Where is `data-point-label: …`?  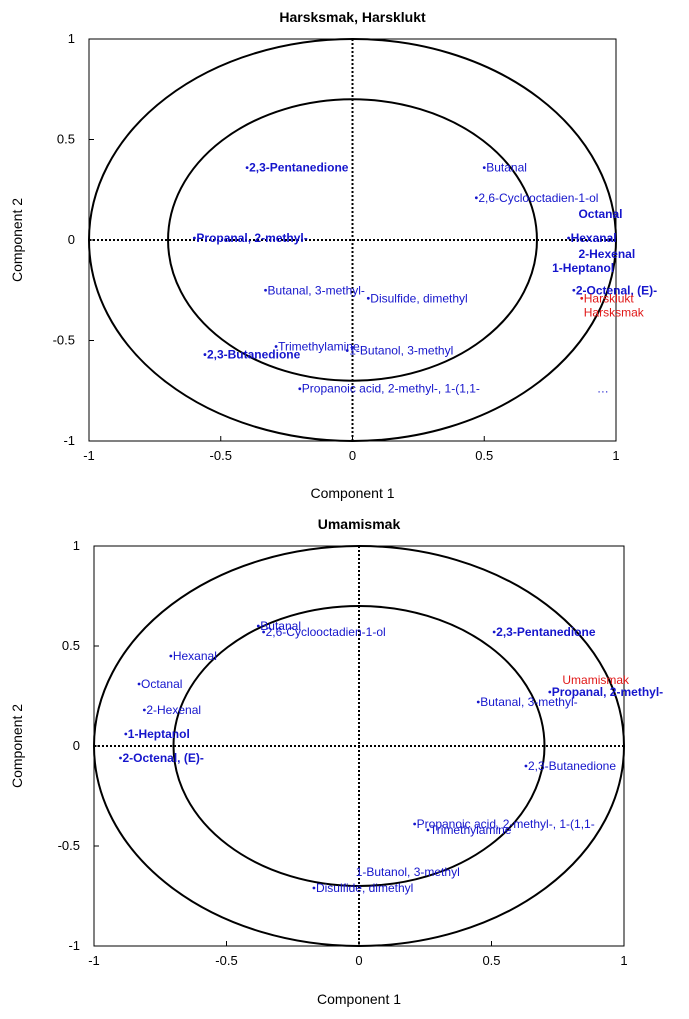
data-point-label: … is located at coordinates (603, 389).